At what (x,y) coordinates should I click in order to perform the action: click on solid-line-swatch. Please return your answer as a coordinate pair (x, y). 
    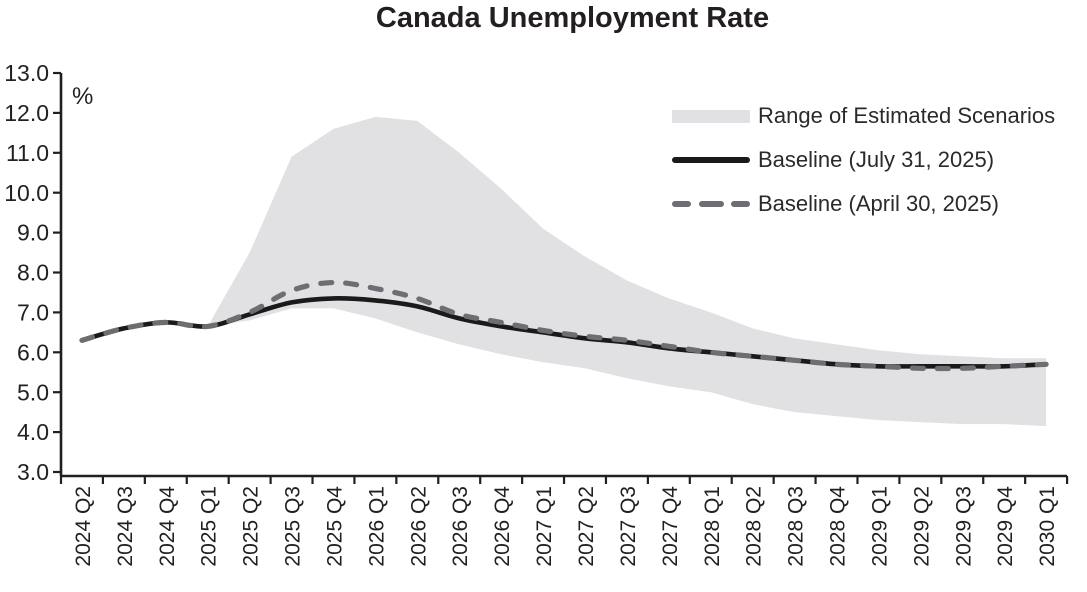
    Looking at the image, I should click on (711, 160).